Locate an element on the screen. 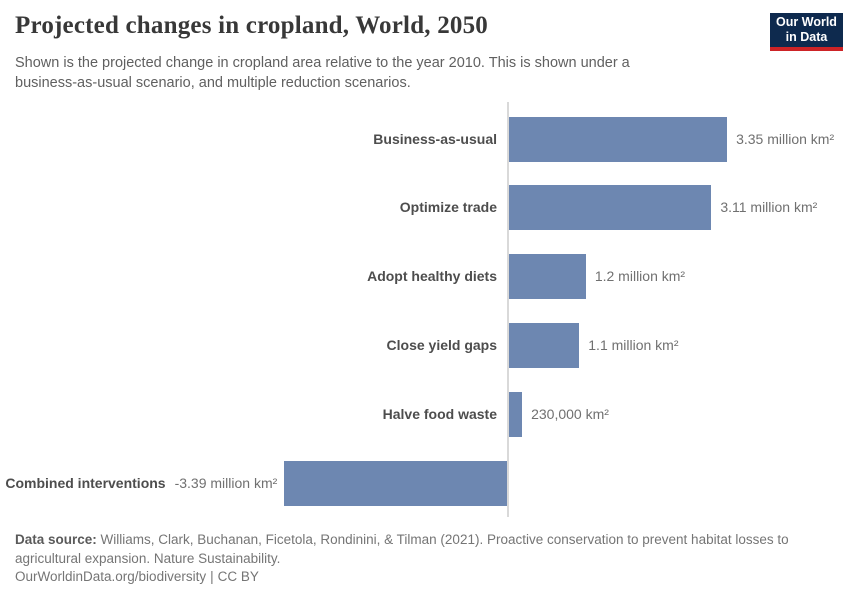  category-label: Combined interventions is located at coordinates (85, 482).